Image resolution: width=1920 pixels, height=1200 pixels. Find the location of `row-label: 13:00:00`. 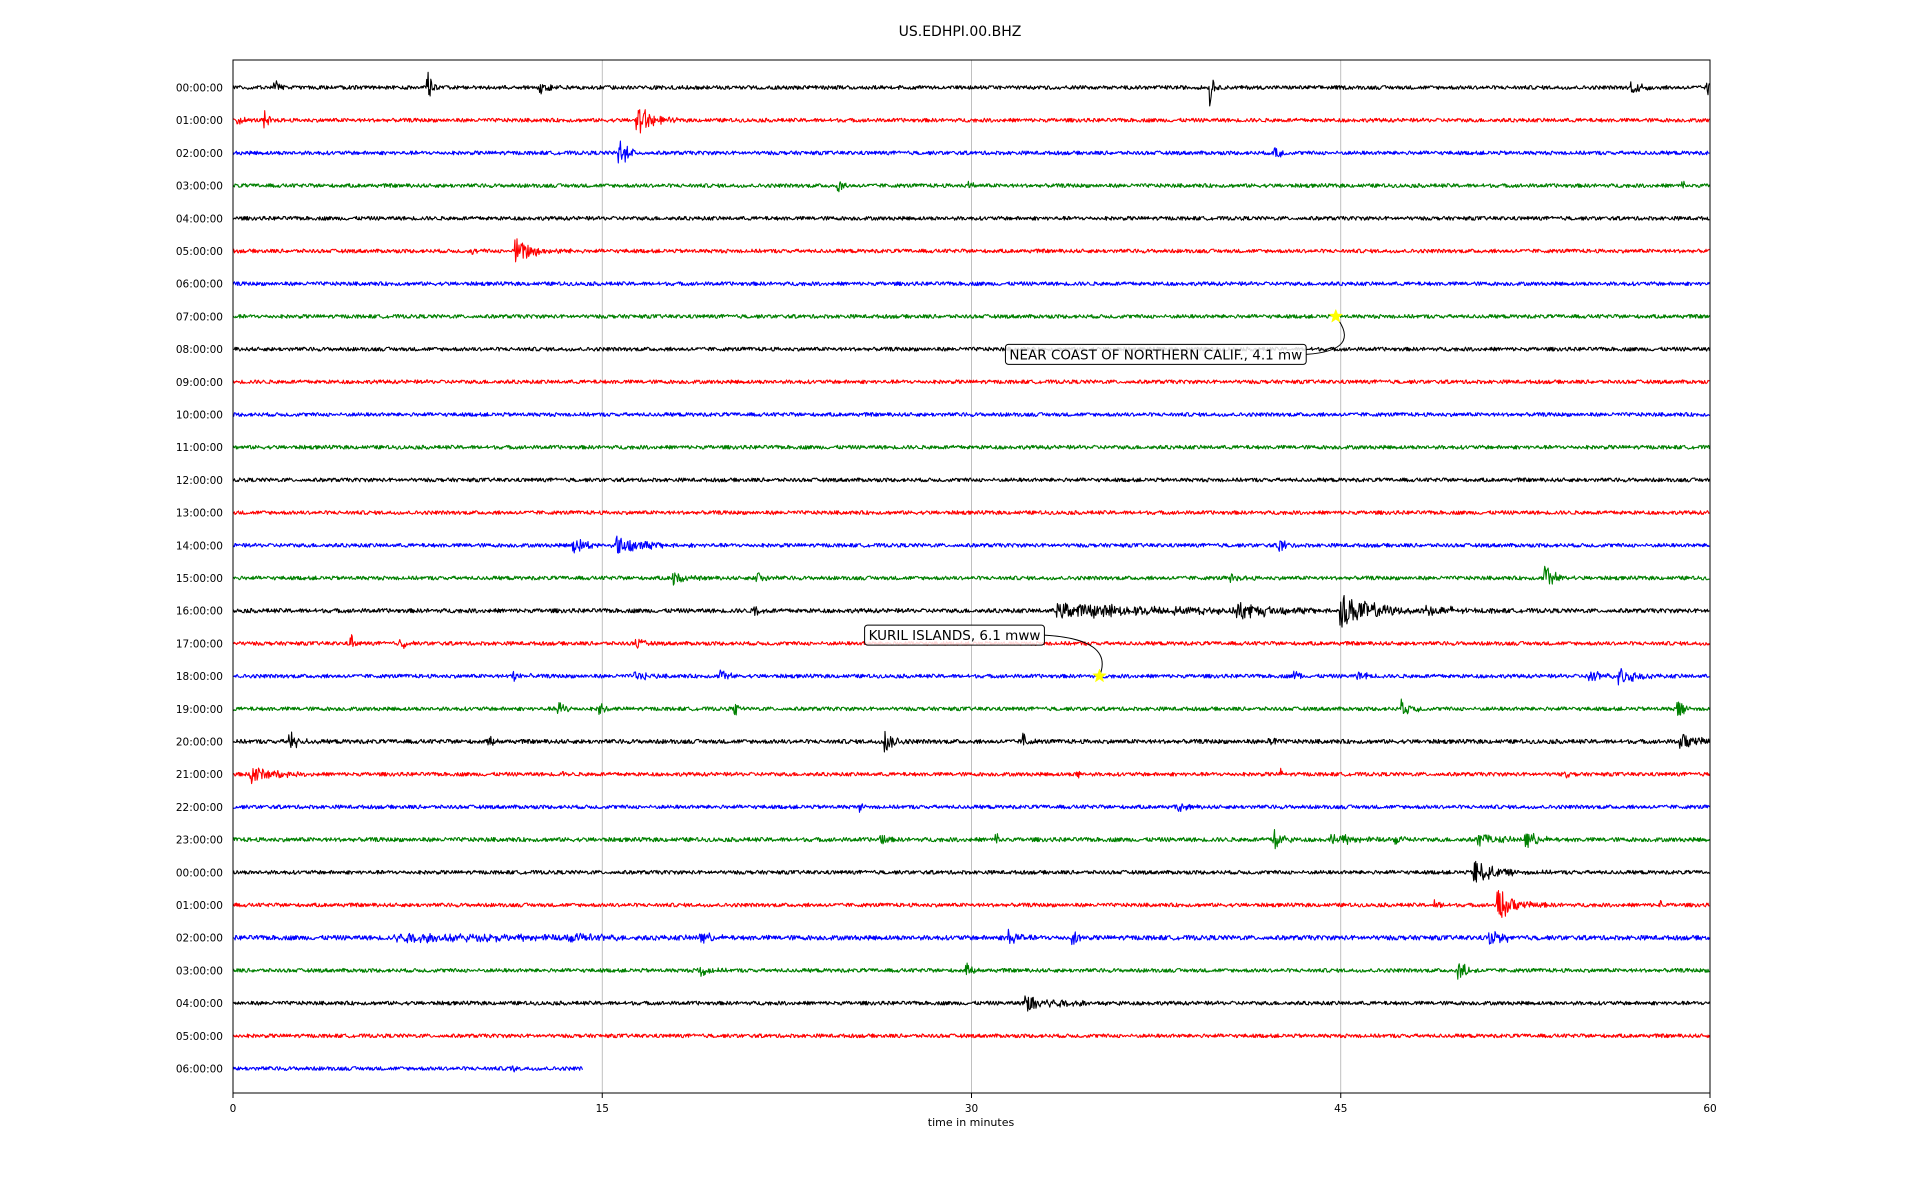

row-label: 13:00:00 is located at coordinates (199, 514).